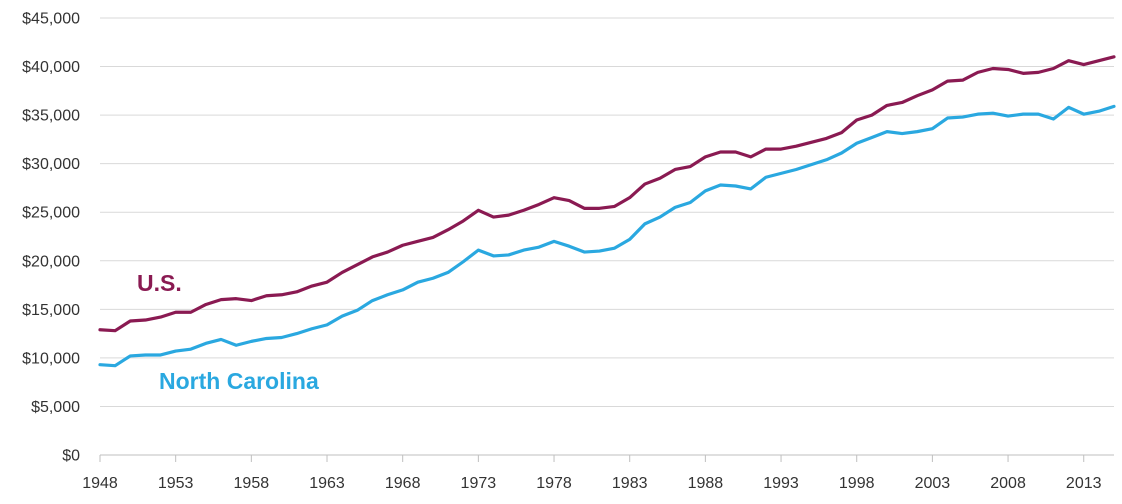 This screenshot has height=504, width=1122. Describe the element at coordinates (51, 261) in the screenshot. I see `y-tick-label: $20,000` at that location.